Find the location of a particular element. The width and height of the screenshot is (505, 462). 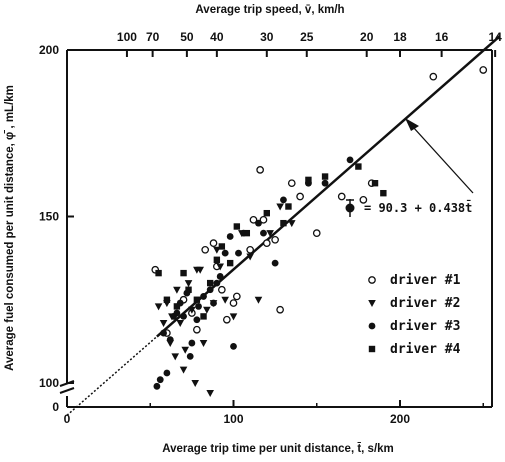

top-tick-label: 100 is located at coordinates (127, 37).